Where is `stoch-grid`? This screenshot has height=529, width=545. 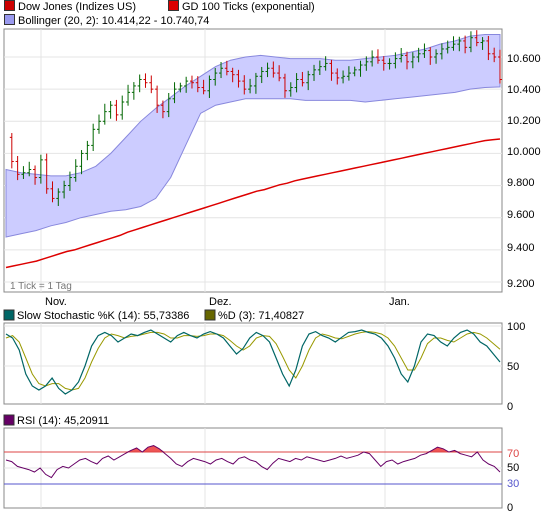 stoch-grid is located at coordinates (253, 363).